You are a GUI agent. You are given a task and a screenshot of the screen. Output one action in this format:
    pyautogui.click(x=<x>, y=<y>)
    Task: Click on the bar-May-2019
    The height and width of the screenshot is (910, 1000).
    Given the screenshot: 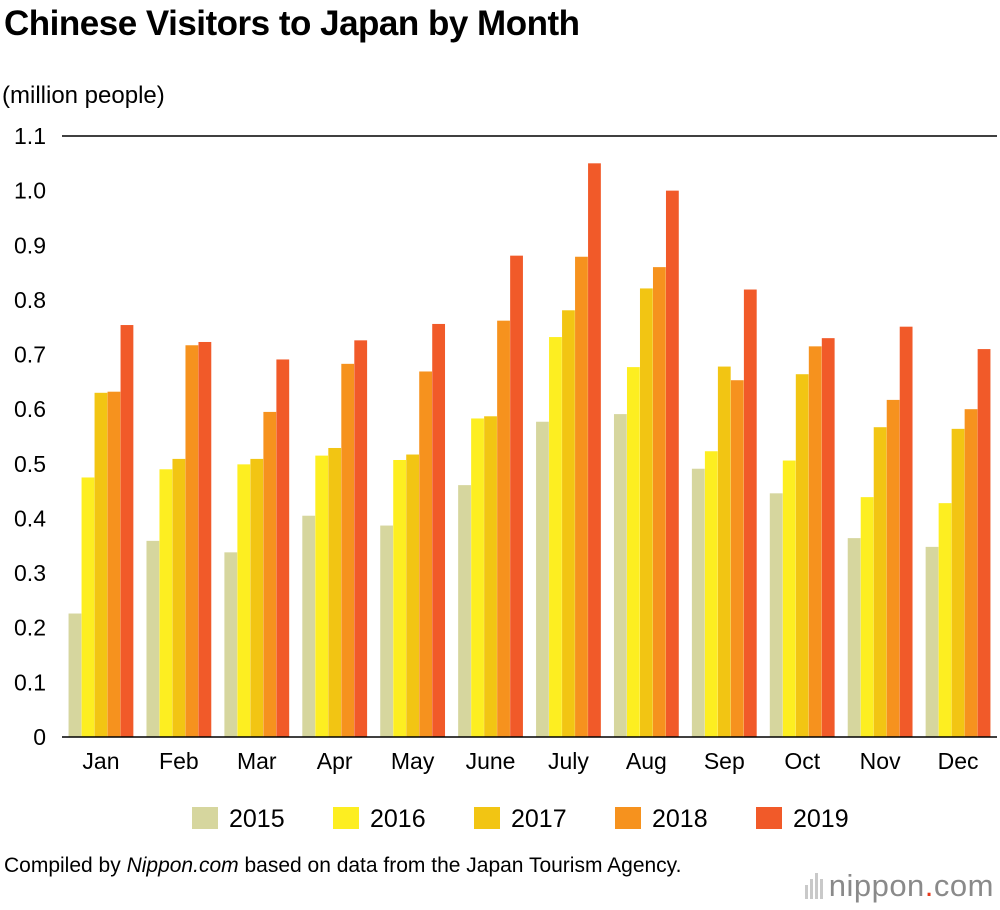 What is the action you would take?
    pyautogui.click(x=439, y=530)
    